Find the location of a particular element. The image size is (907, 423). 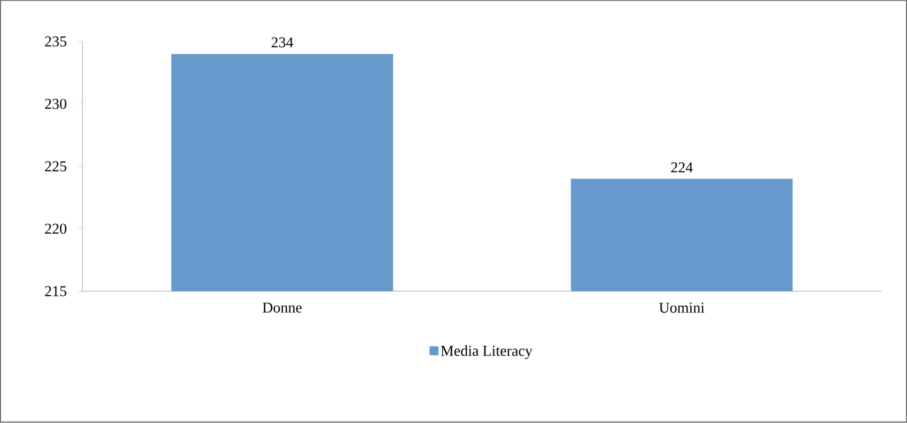

data-label: 224 is located at coordinates (682, 167).